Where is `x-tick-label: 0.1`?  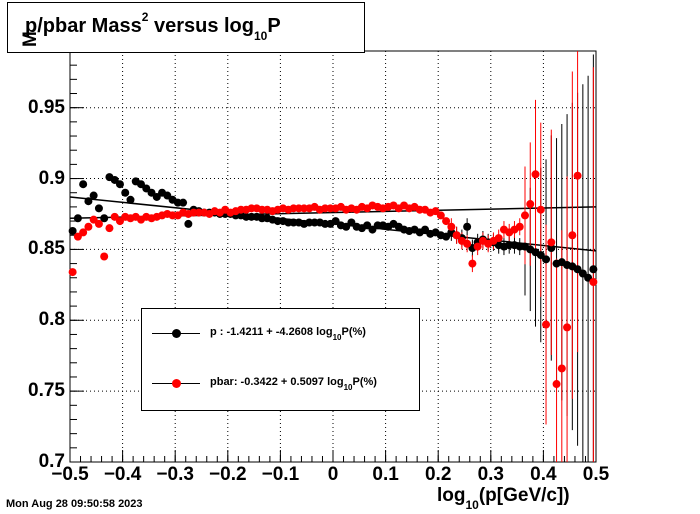
x-tick-label: 0.1 is located at coordinates (385, 474).